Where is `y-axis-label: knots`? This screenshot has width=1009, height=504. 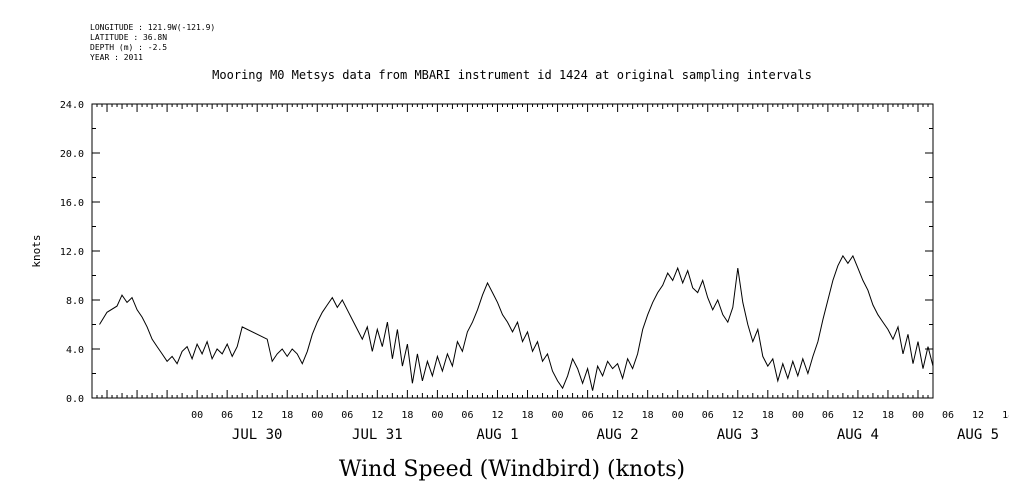
y-axis-label: knots is located at coordinates (36, 250).